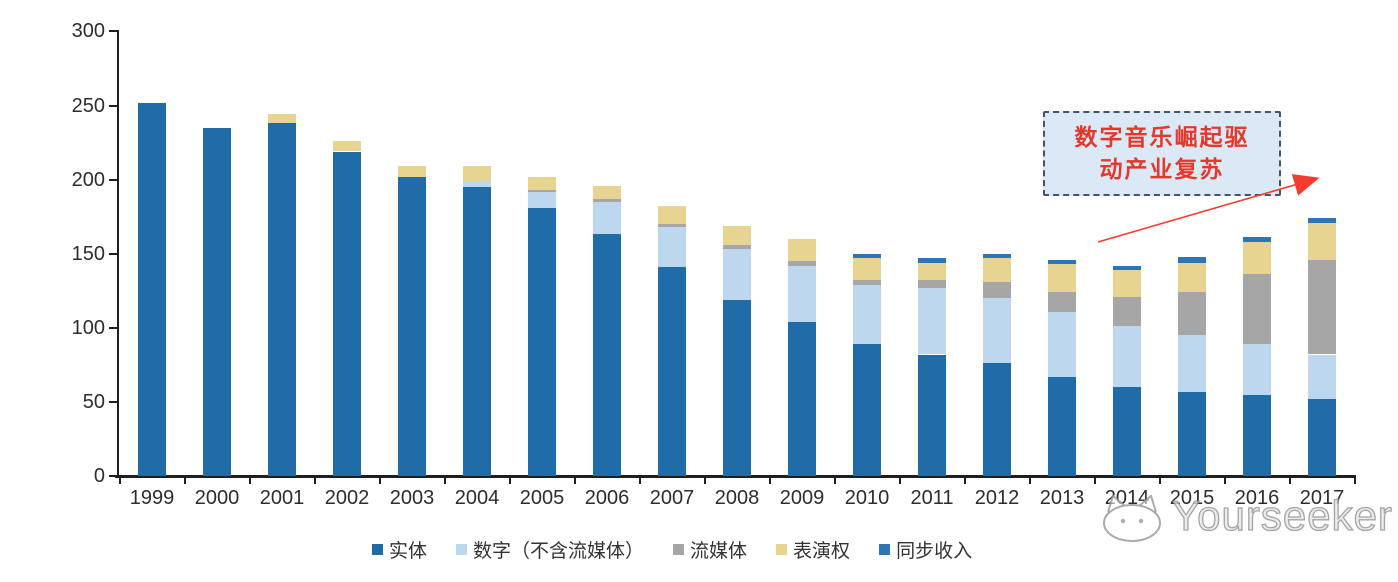 This screenshot has width=1398, height=582. I want to click on bar-2015-streaming, so click(1192, 314).